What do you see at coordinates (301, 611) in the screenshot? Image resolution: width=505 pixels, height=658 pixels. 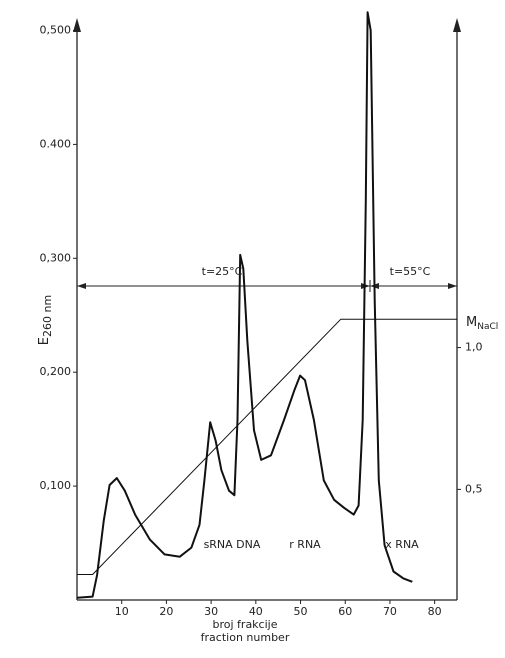 I see `x-tick-label: 50` at bounding box center [301, 611].